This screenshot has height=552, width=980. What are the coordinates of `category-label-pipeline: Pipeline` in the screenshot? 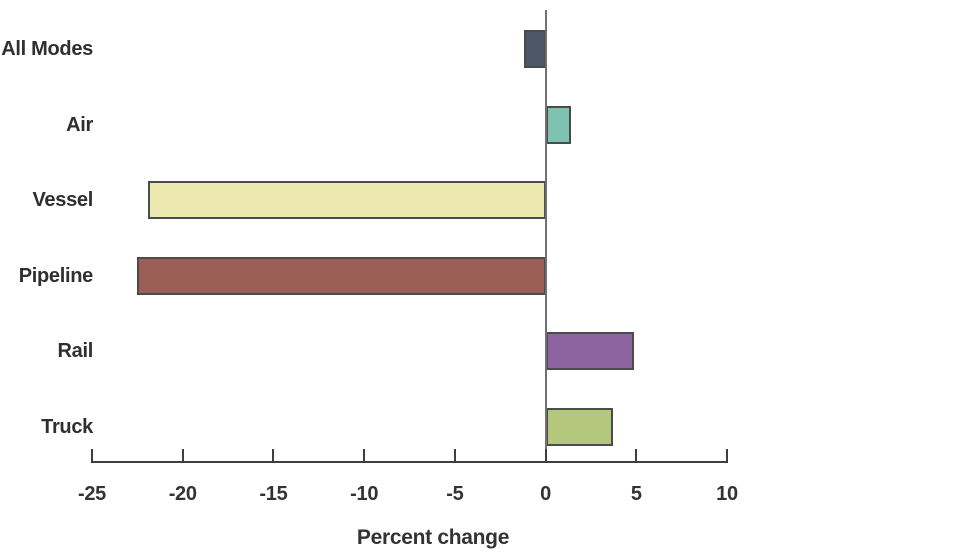 It's located at (56, 275).